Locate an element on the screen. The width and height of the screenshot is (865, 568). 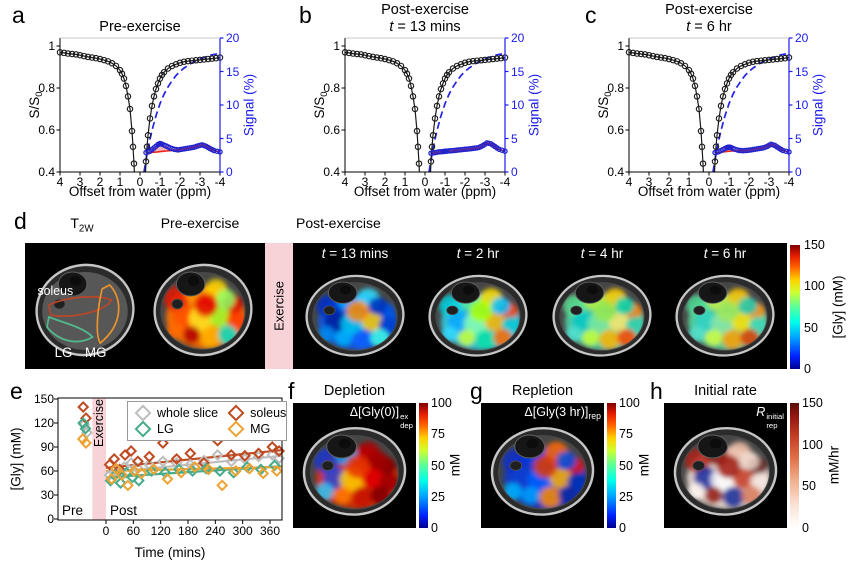
zspectrum-line is located at coordinates (140, 111).